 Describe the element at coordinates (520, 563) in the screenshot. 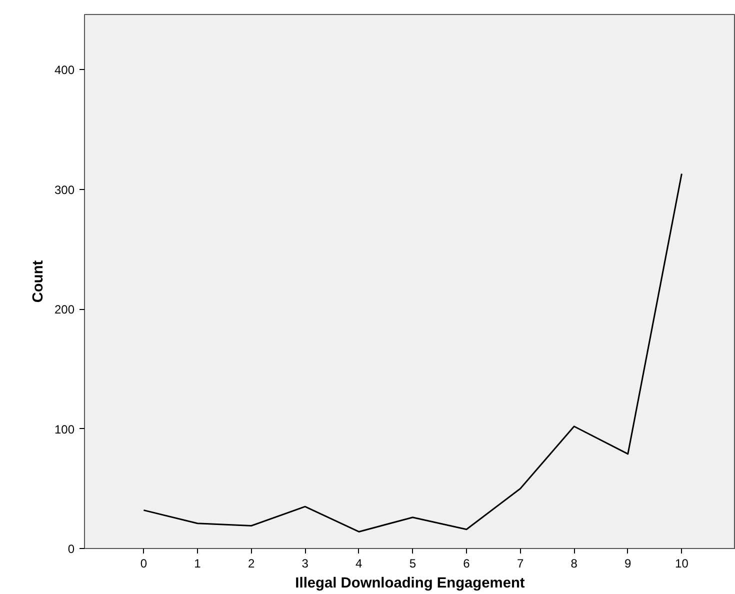

I see `x-tick-label: 7` at that location.